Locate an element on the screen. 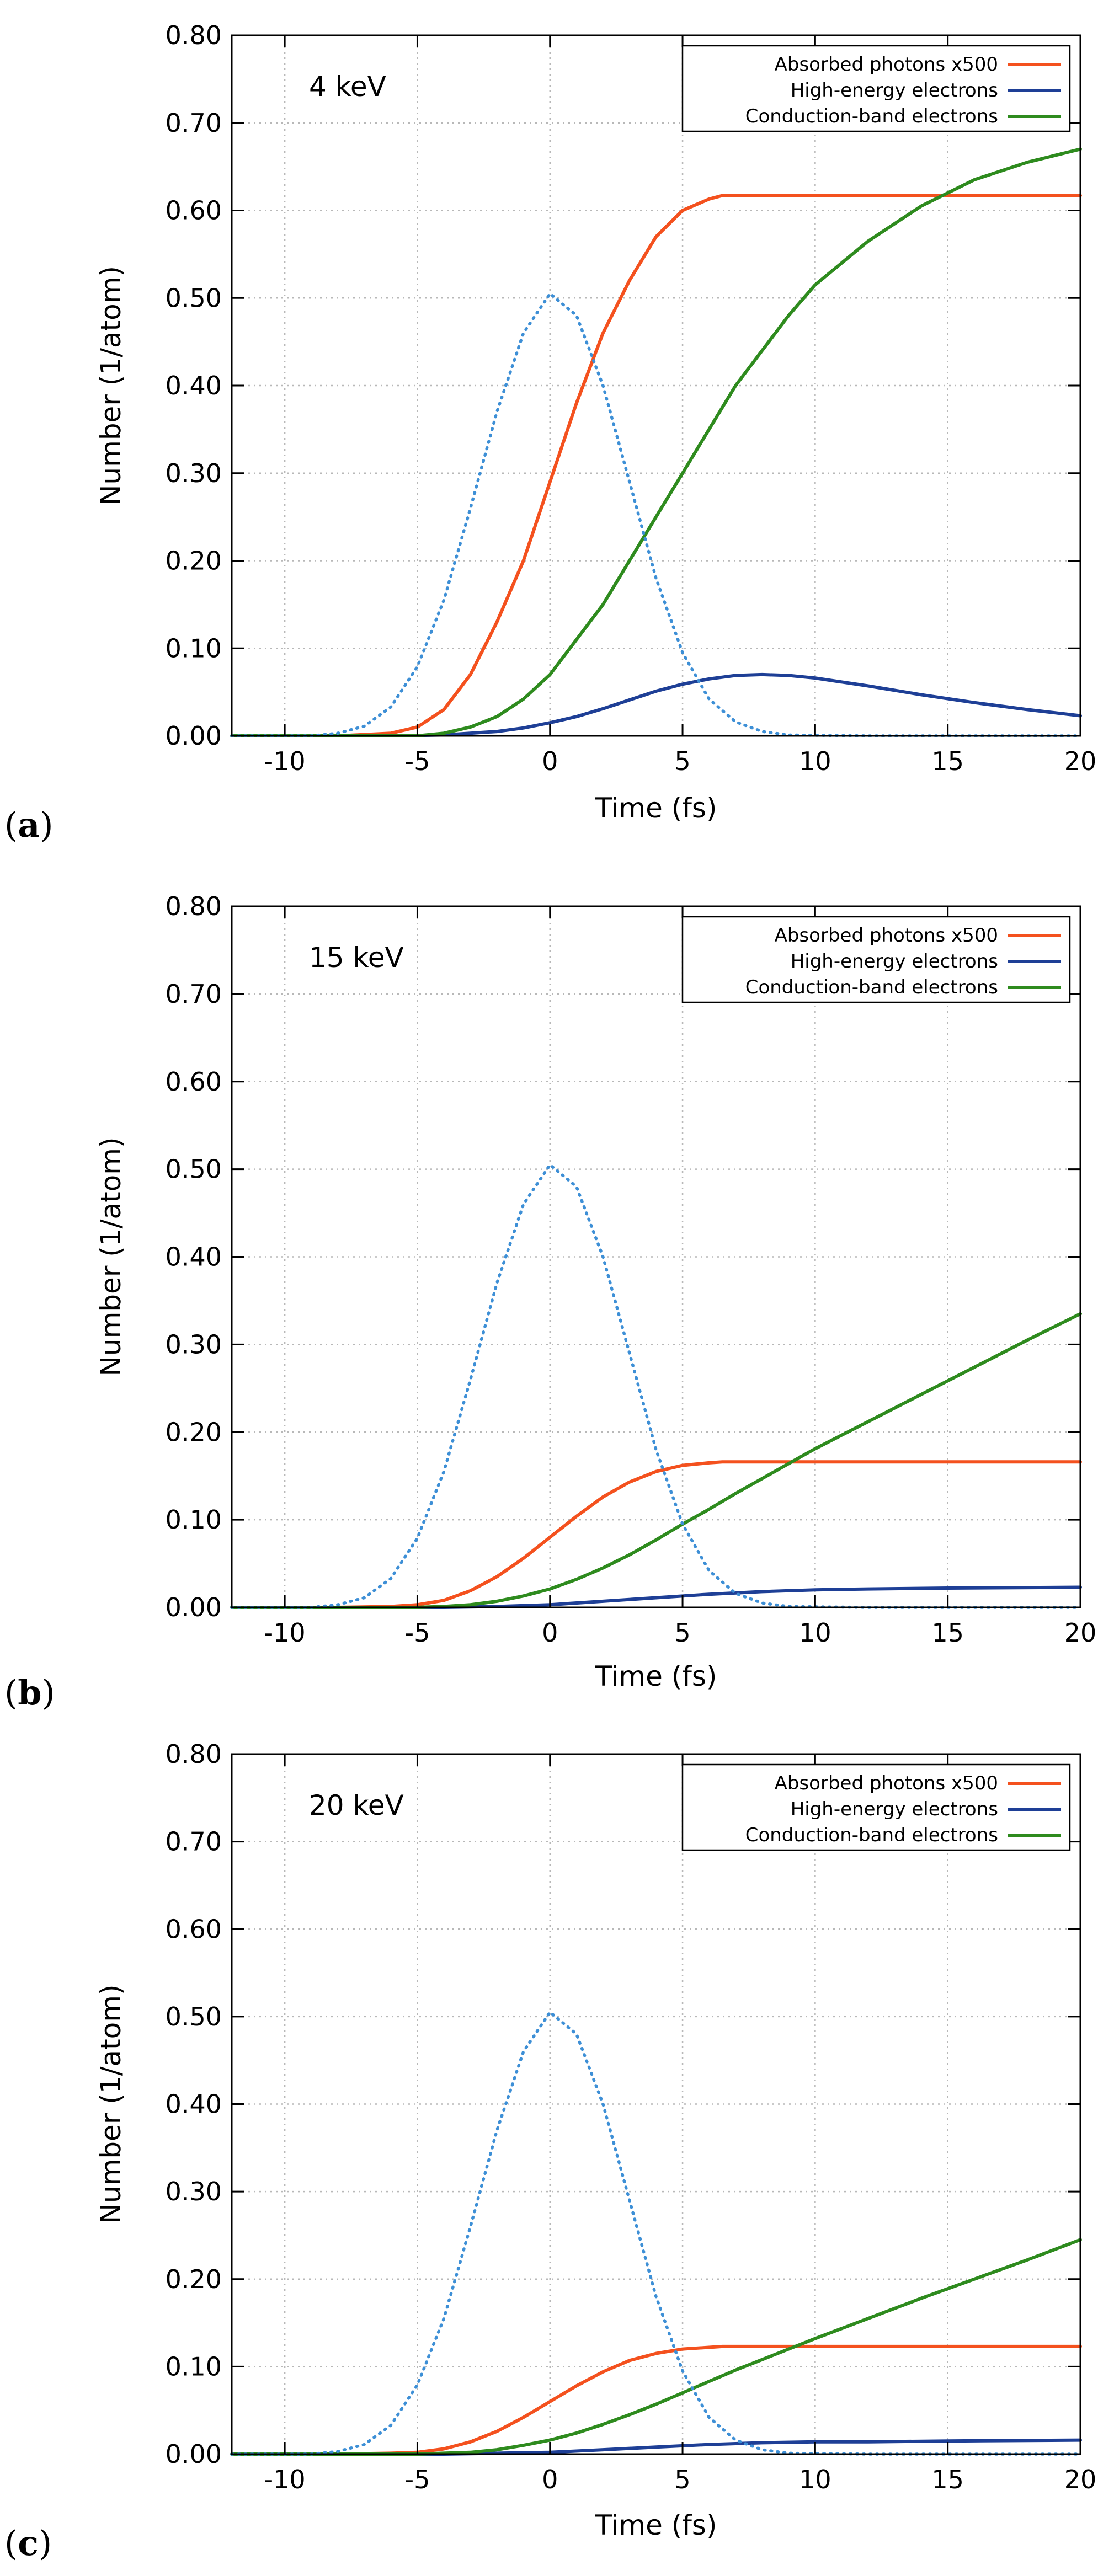 The height and width of the screenshot is (2576, 1114). panel-label-letter: c is located at coordinates (29, 2543).